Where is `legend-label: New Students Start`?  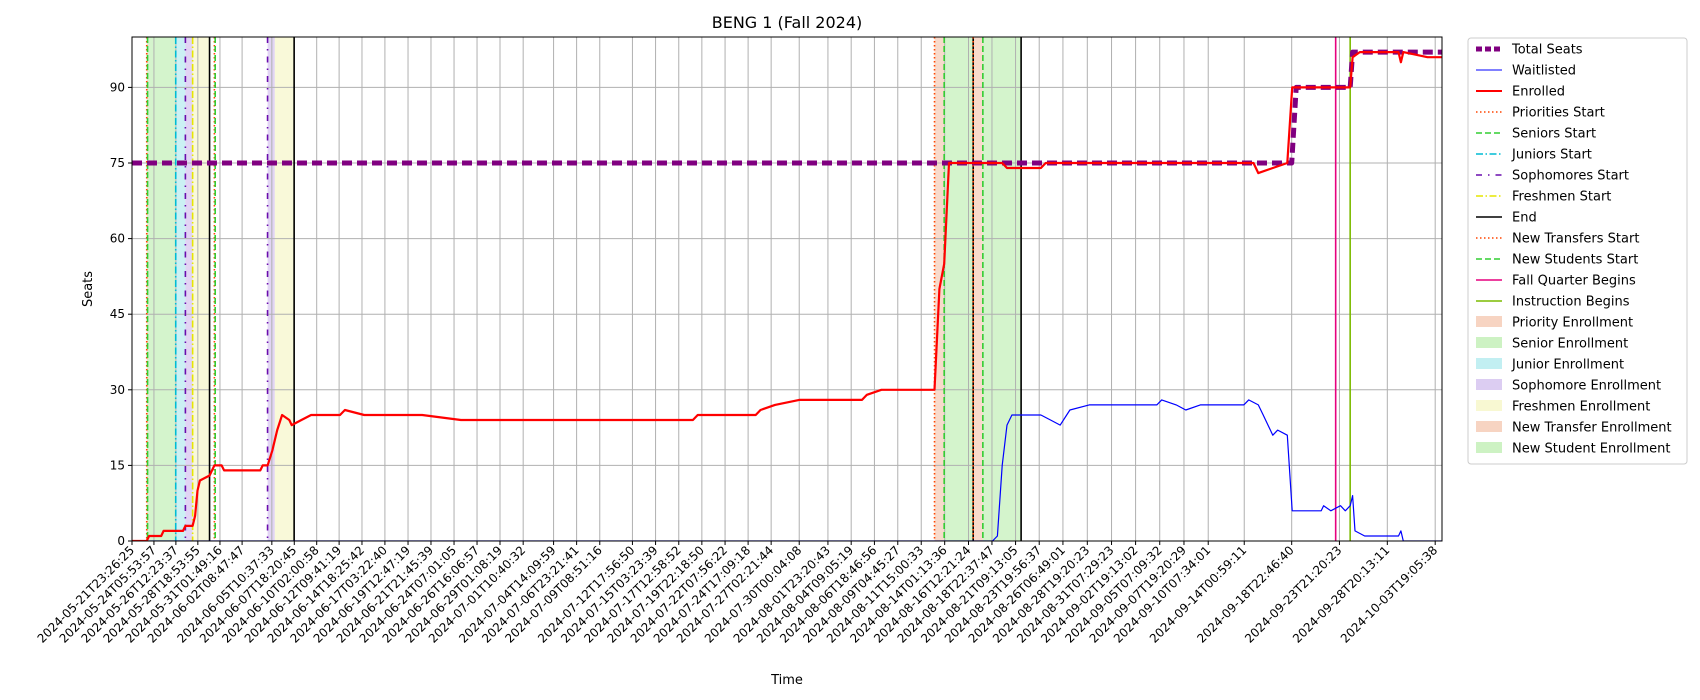 legend-label: New Students Start is located at coordinates (1575, 260).